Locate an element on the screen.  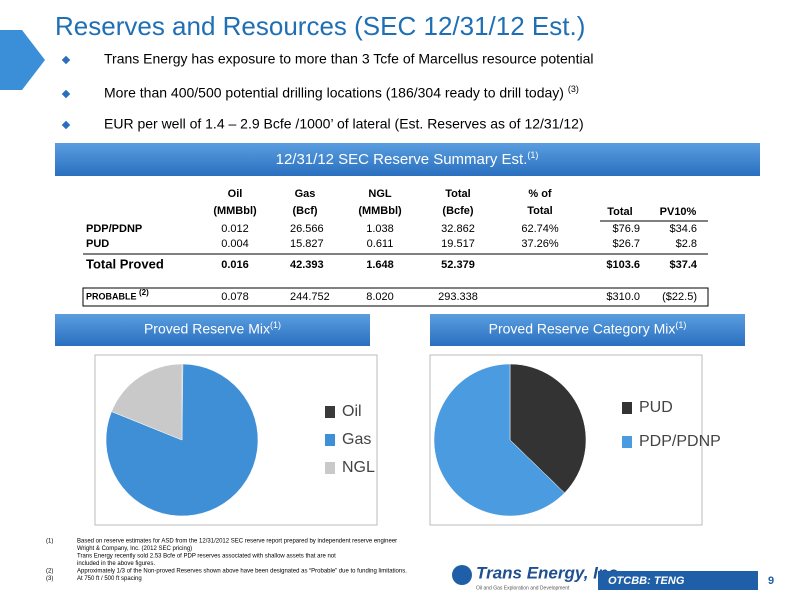
table-cell: 1.038 is located at coordinates (380, 229).